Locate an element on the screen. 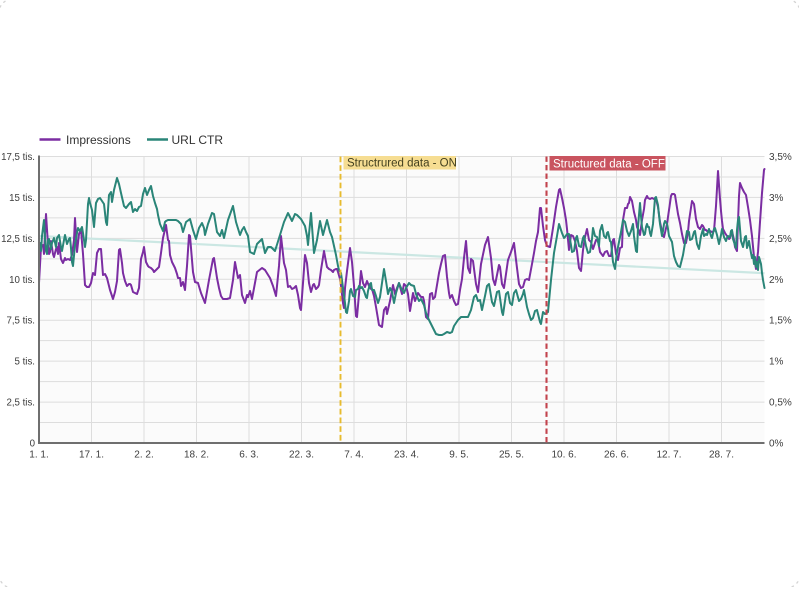  svg-text: 10. 6. is located at coordinates (563, 455).